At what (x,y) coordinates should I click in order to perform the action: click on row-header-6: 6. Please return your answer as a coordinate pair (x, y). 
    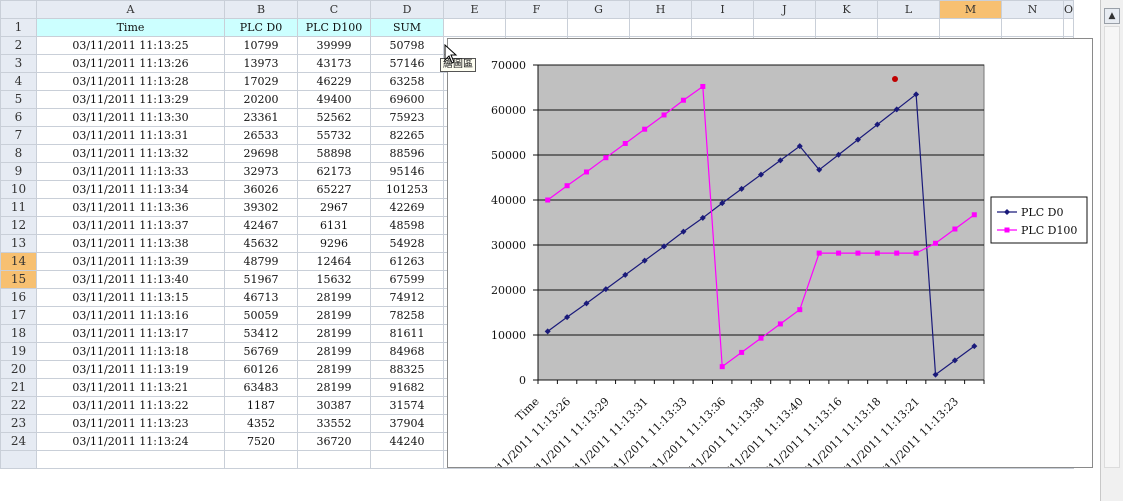
    Looking at the image, I should click on (18, 117).